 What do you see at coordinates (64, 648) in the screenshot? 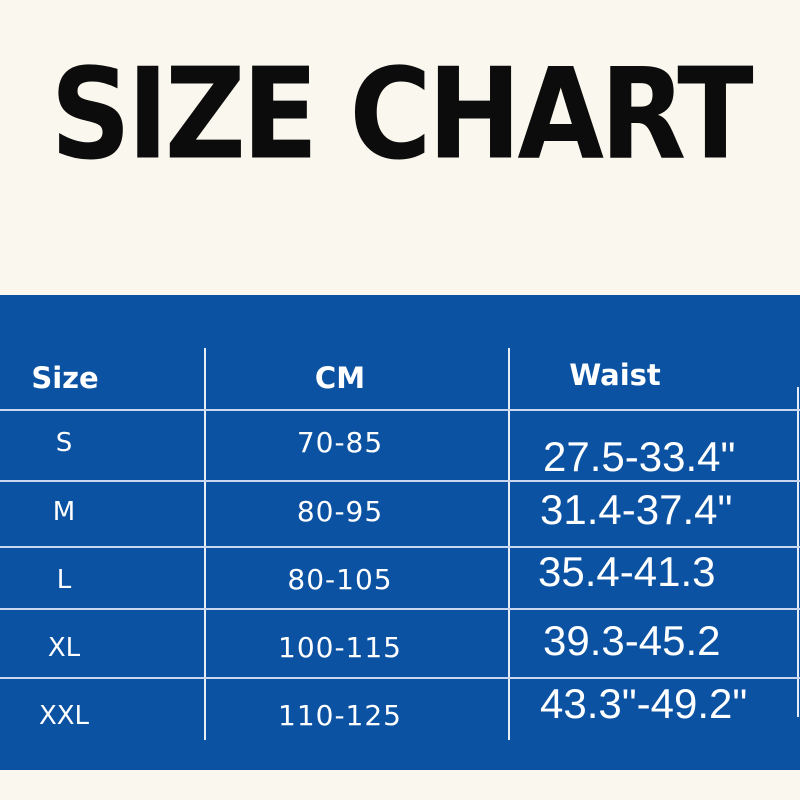
I see `size-cell: XL` at bounding box center [64, 648].